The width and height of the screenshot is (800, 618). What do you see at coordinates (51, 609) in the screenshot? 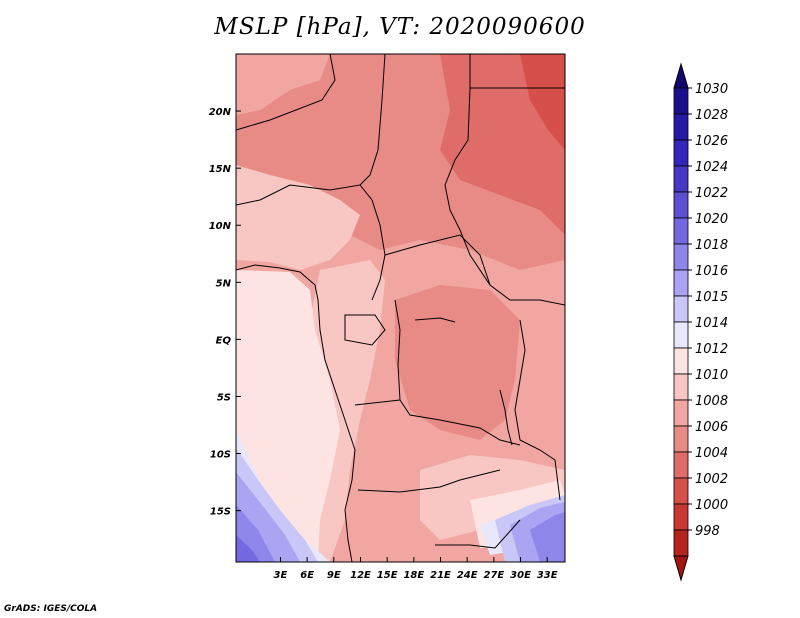
I see `grads-credit: GrADS: IGES/COLA` at bounding box center [51, 609].